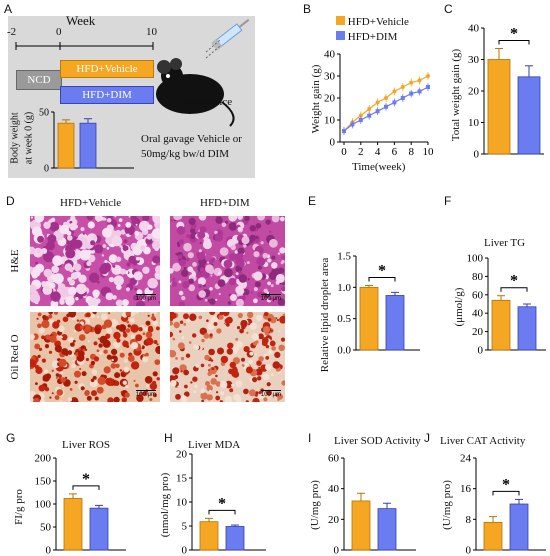  What do you see at coordinates (379, 167) in the screenshot?
I see `panel-b-xlabel: Time(week)` at bounding box center [379, 167].